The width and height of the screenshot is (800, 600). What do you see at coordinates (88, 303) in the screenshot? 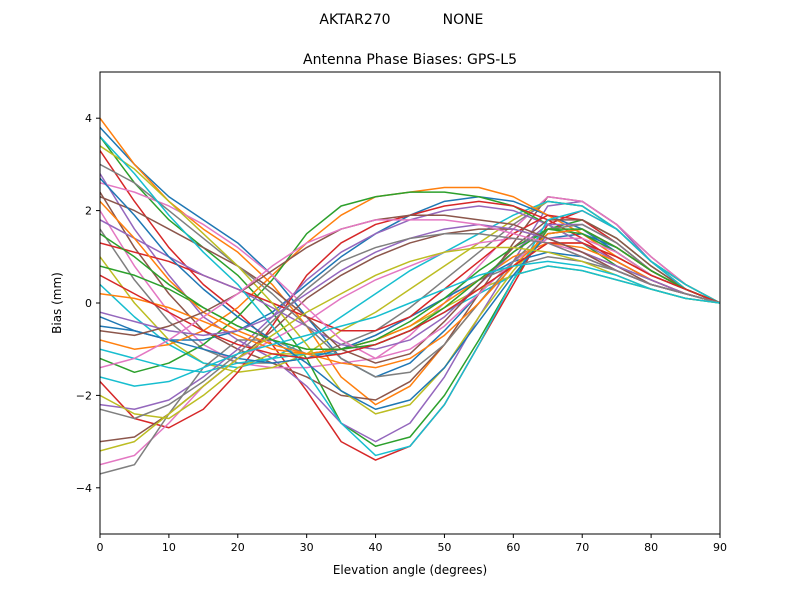
I see `y-tick-label: 0` at bounding box center [88, 303].